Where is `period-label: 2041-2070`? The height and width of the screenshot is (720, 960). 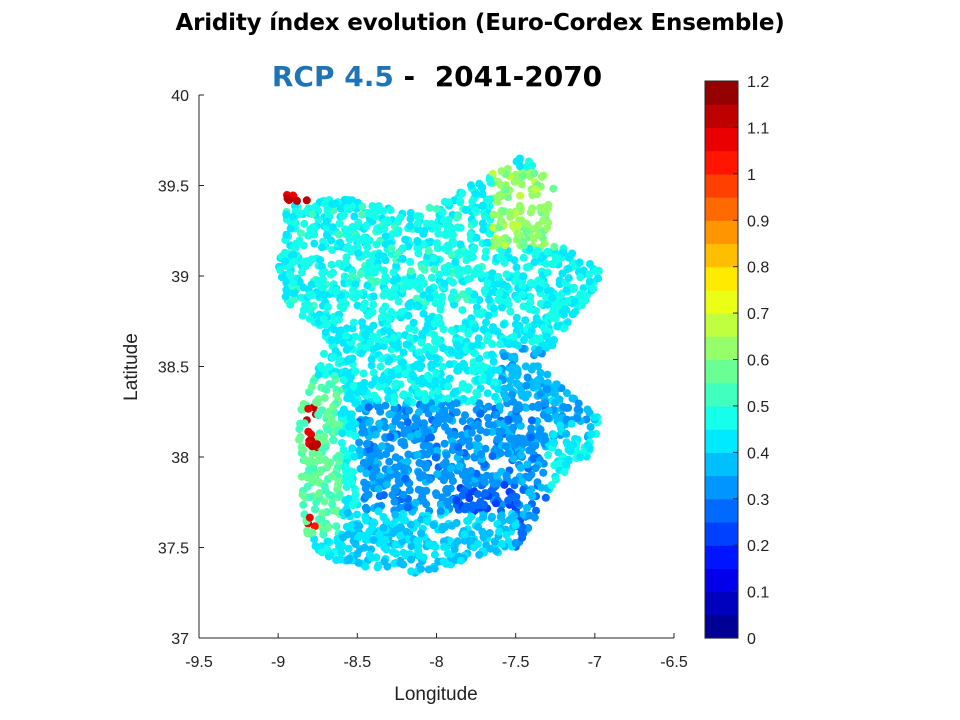 period-label: 2041-2070 is located at coordinates (518, 76).